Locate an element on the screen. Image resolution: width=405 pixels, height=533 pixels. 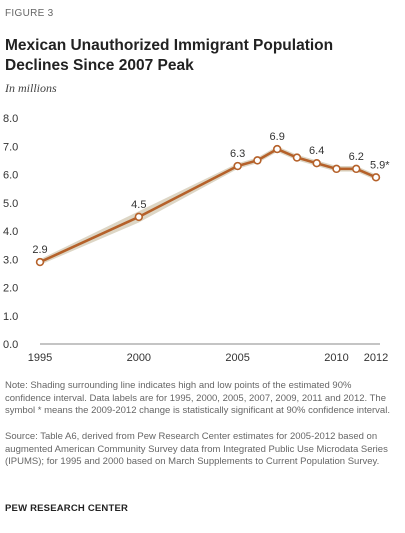
data-label: 2.9 is located at coordinates (39, 250).